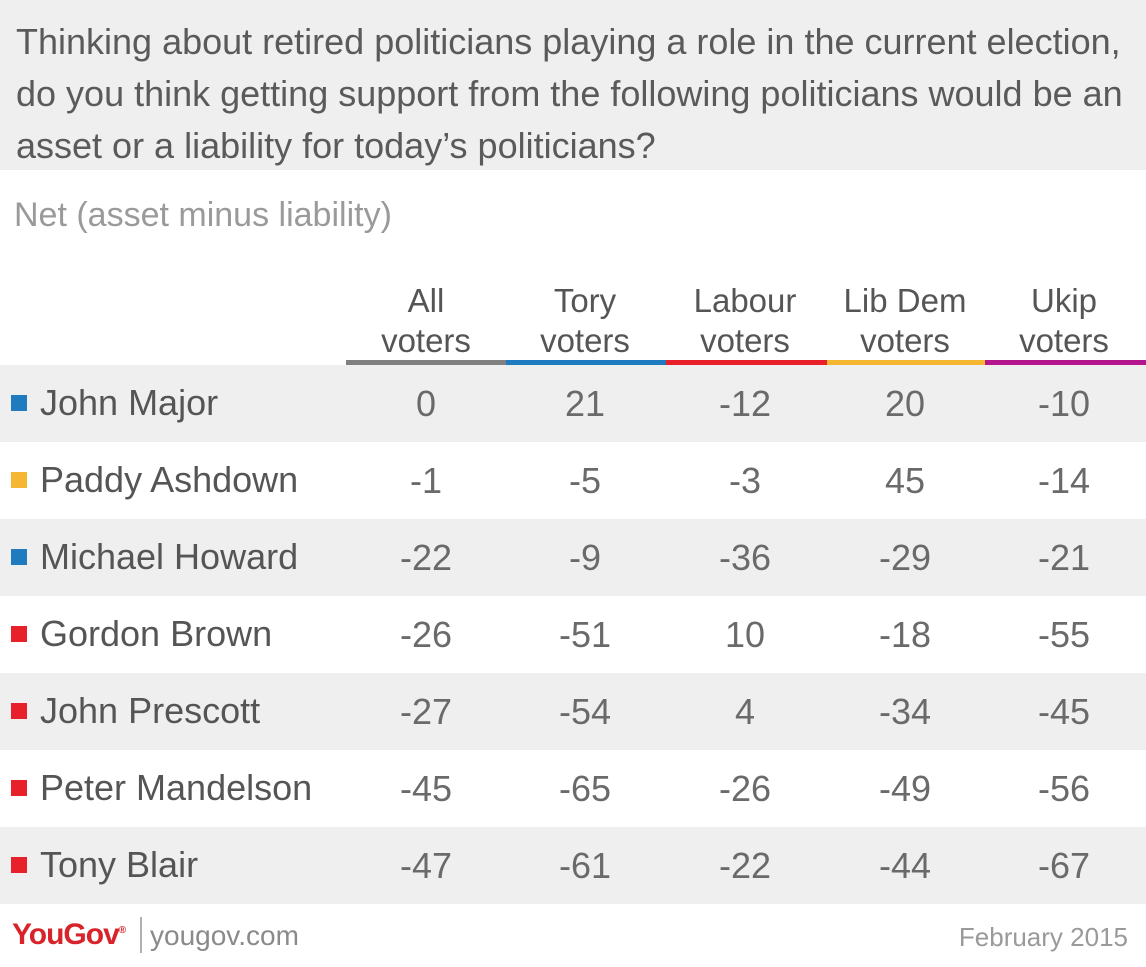  Describe the element at coordinates (585, 300) in the screenshot. I see `column-header-line1: Tory` at that location.